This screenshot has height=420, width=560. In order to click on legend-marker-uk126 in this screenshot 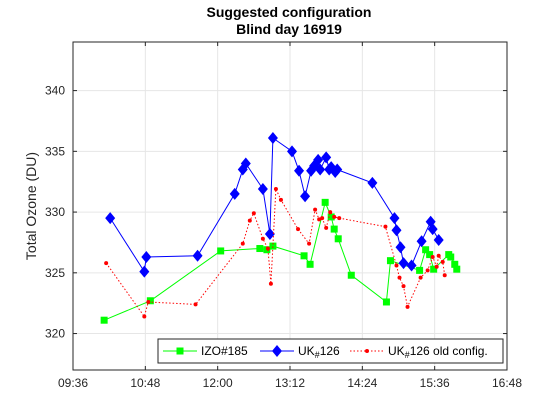, I will do `click(277, 351)`.